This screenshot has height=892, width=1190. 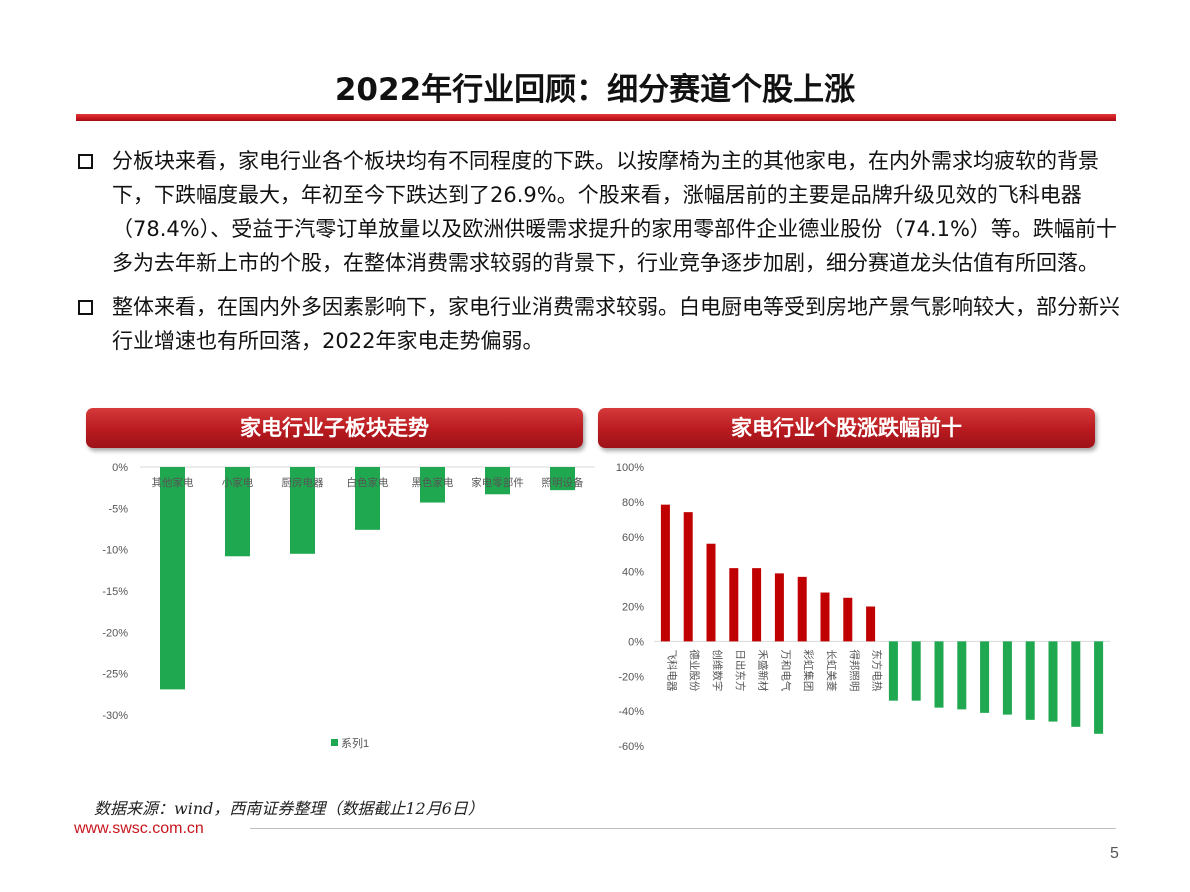 I want to click on category-label: 飞科电器, so click(x=671, y=670).